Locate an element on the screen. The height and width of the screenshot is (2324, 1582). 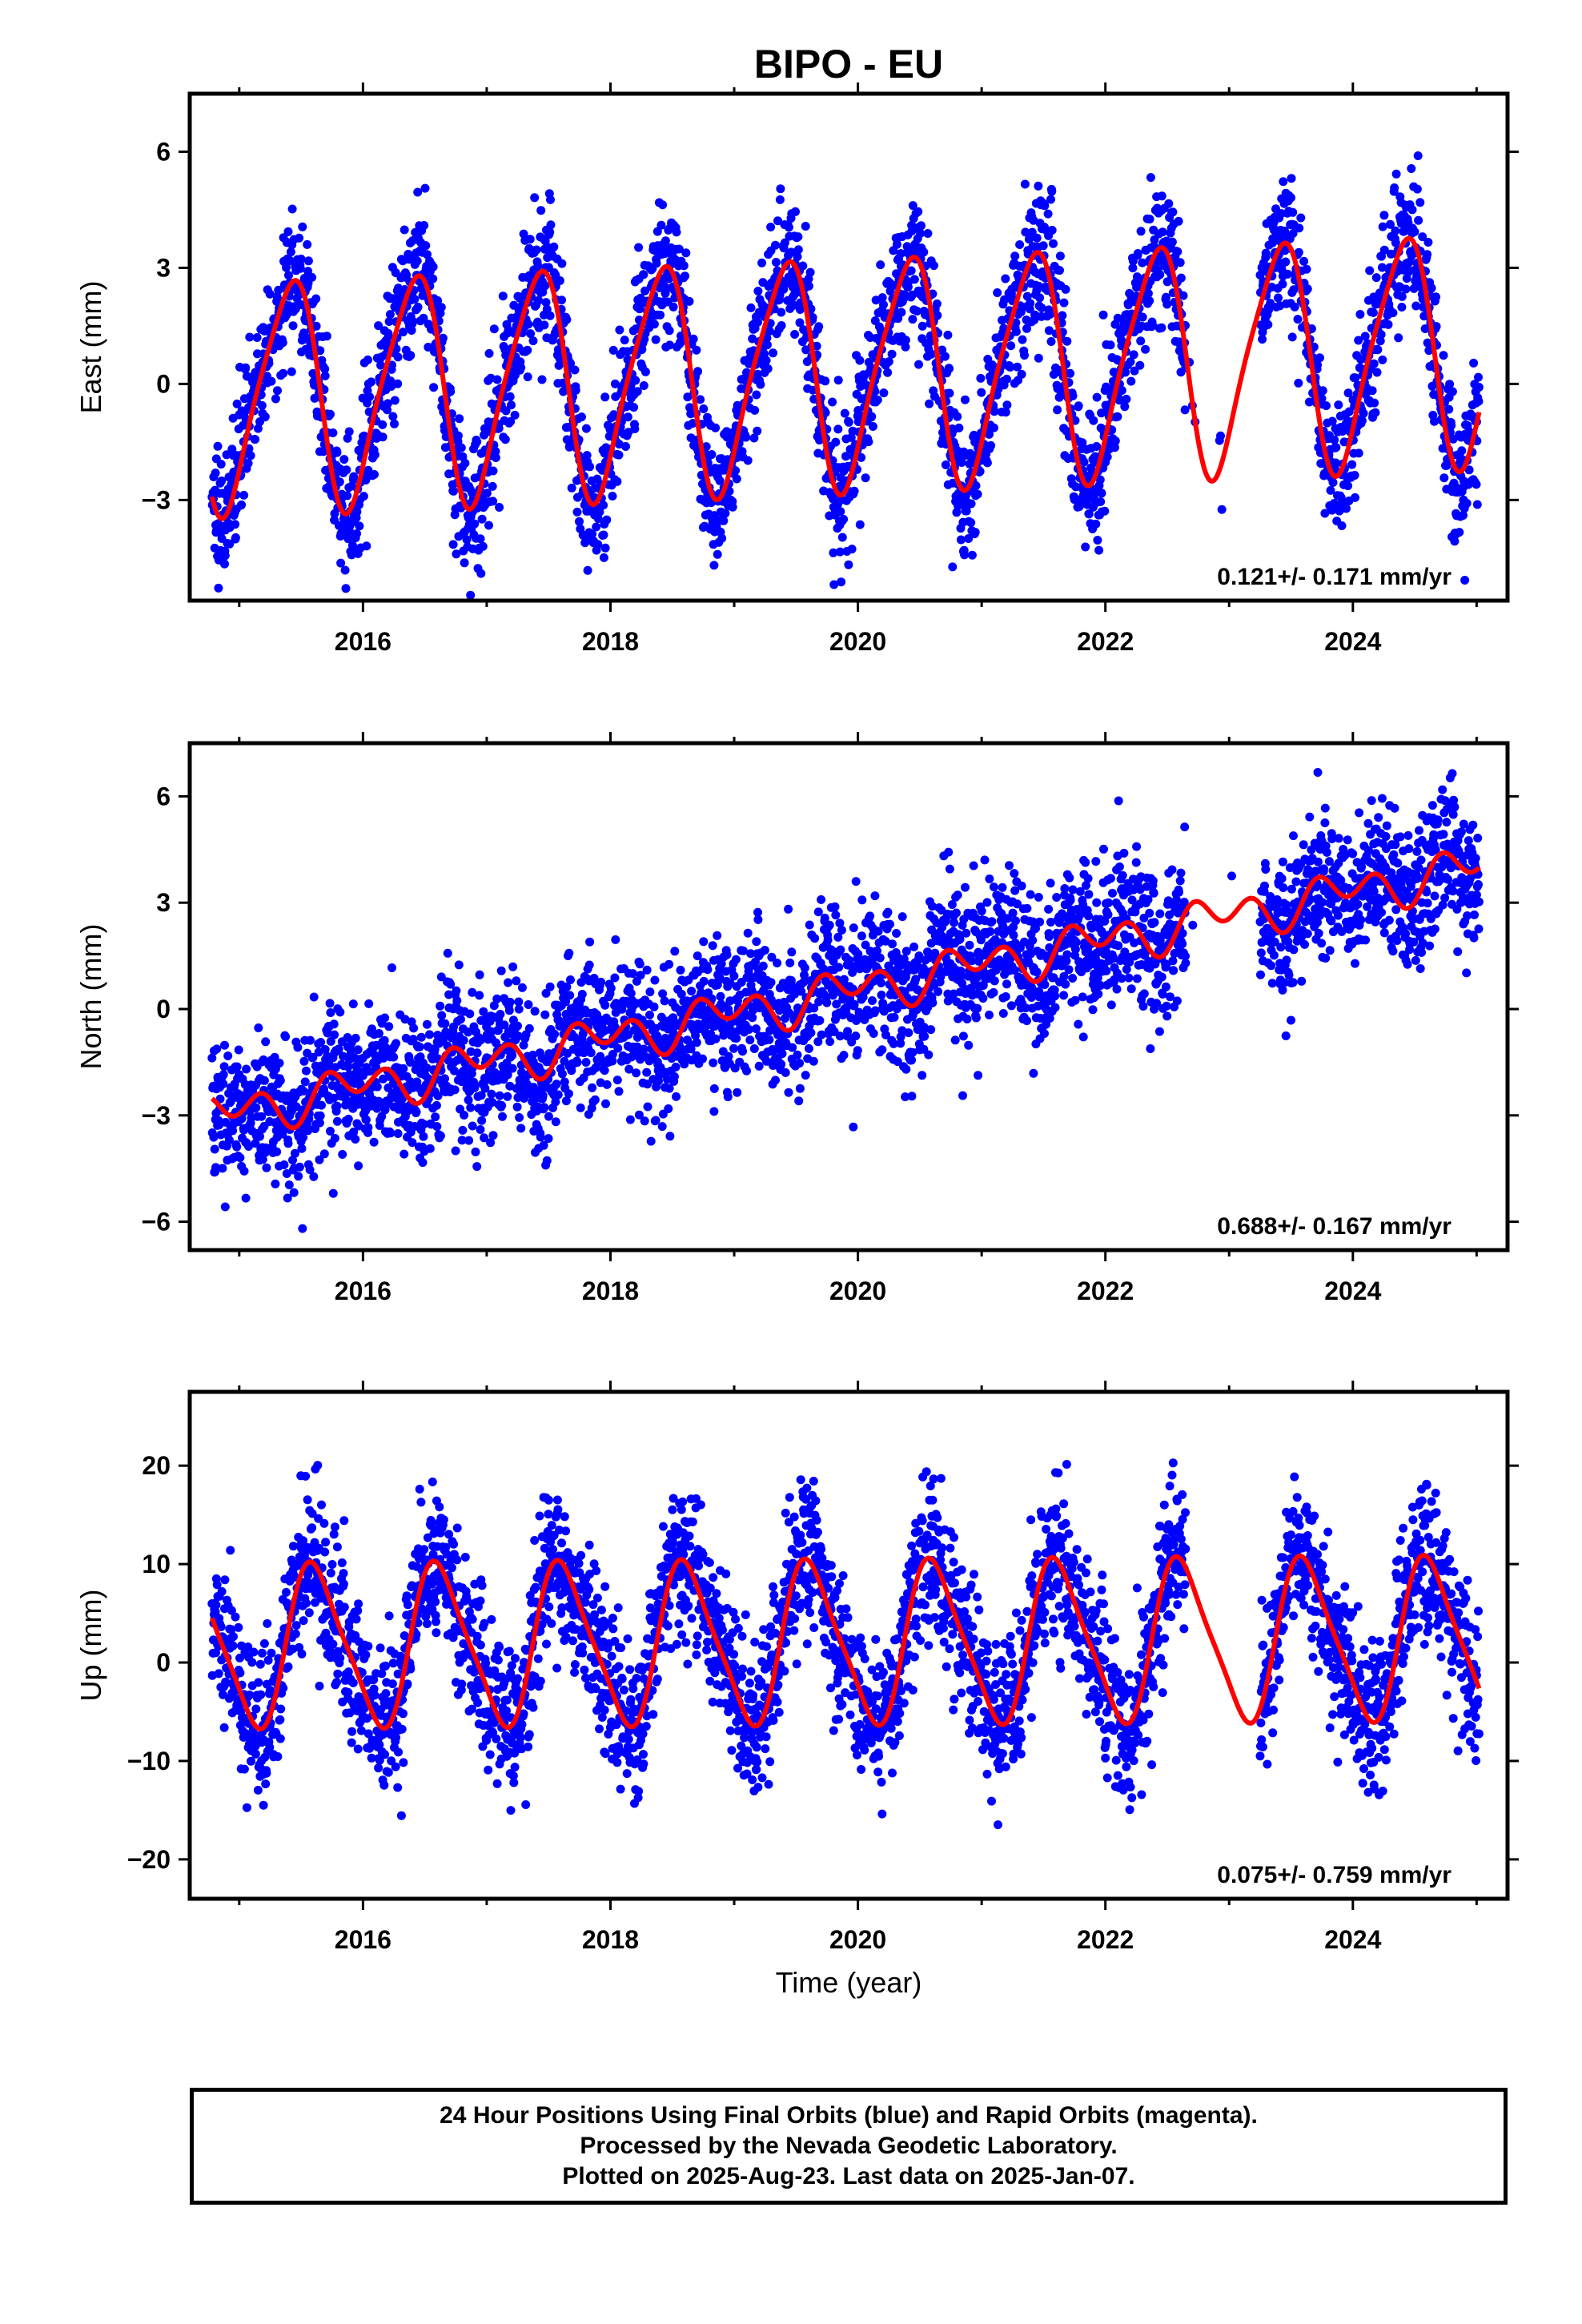
x-tick-label: 2020 is located at coordinates (857, 641).